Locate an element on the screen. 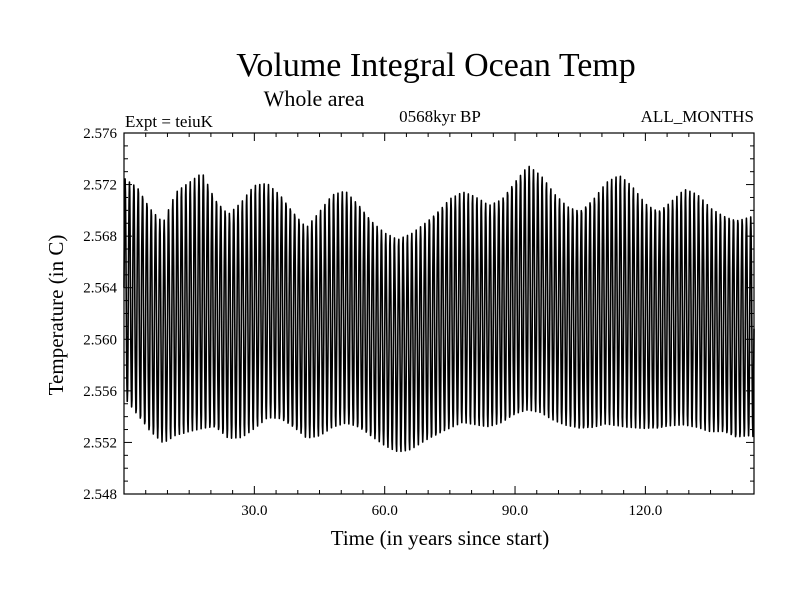  chart-title: Volume Integral Ocean Temp is located at coordinates (436, 65).